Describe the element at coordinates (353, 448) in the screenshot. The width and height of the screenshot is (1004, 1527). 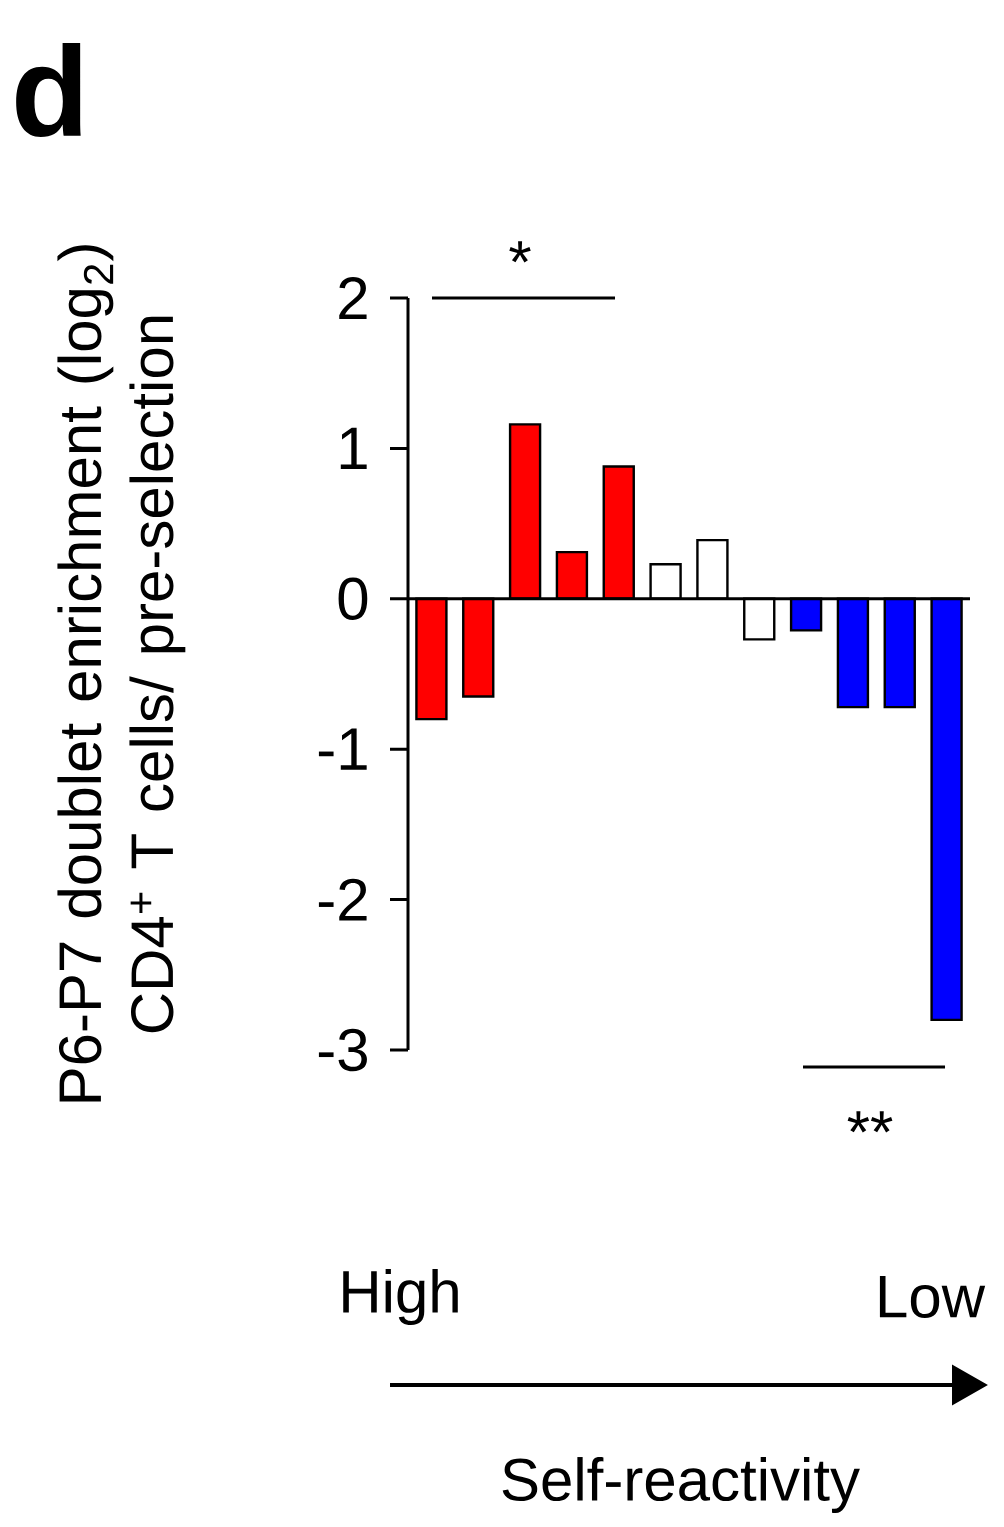
I see `y-tick-label: 1` at that location.